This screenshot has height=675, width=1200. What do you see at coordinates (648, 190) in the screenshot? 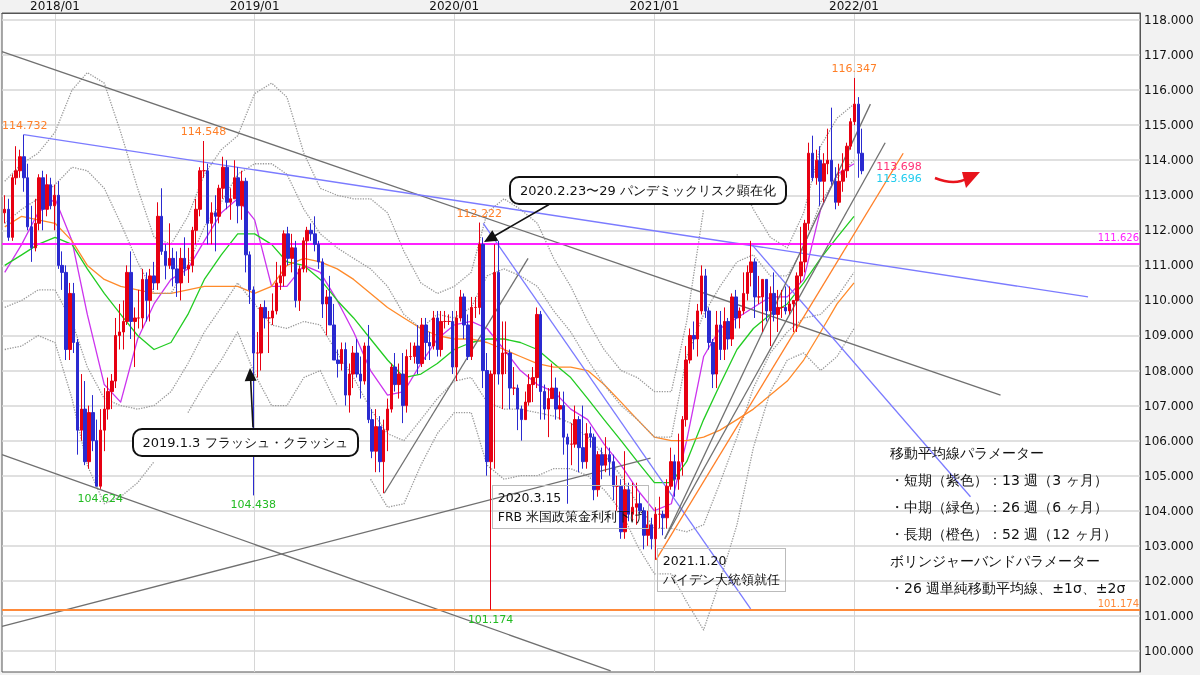
I see `annotation: 2020.2.23〜29 パンデミックリスク顕在化` at bounding box center [648, 190].